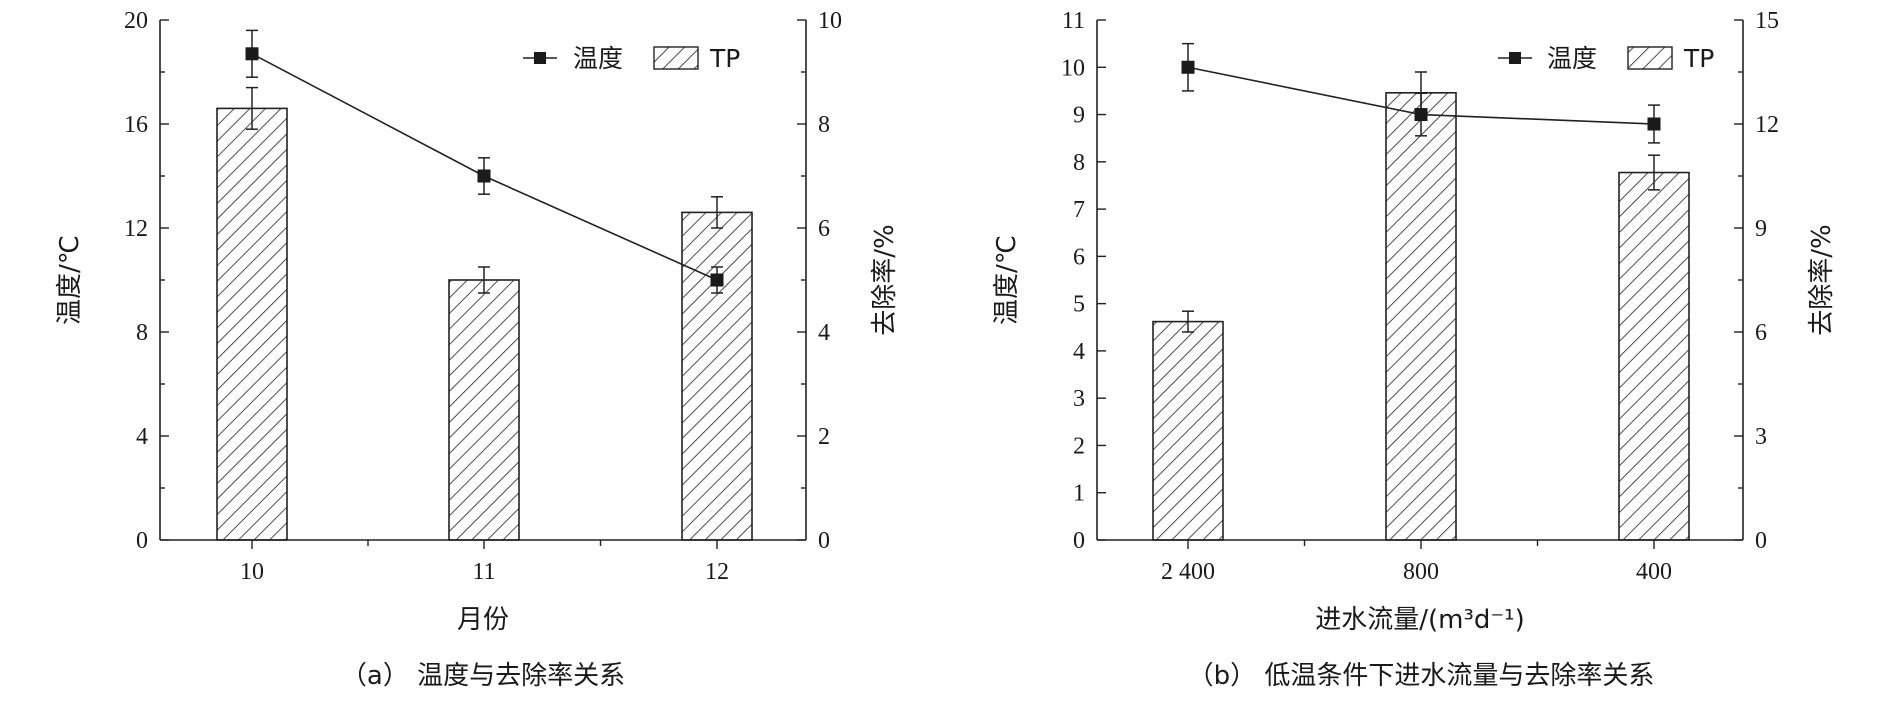 The width and height of the screenshot is (1890, 703). Describe the element at coordinates (1079, 210) in the screenshot. I see `left-tick-label: 7` at that location.